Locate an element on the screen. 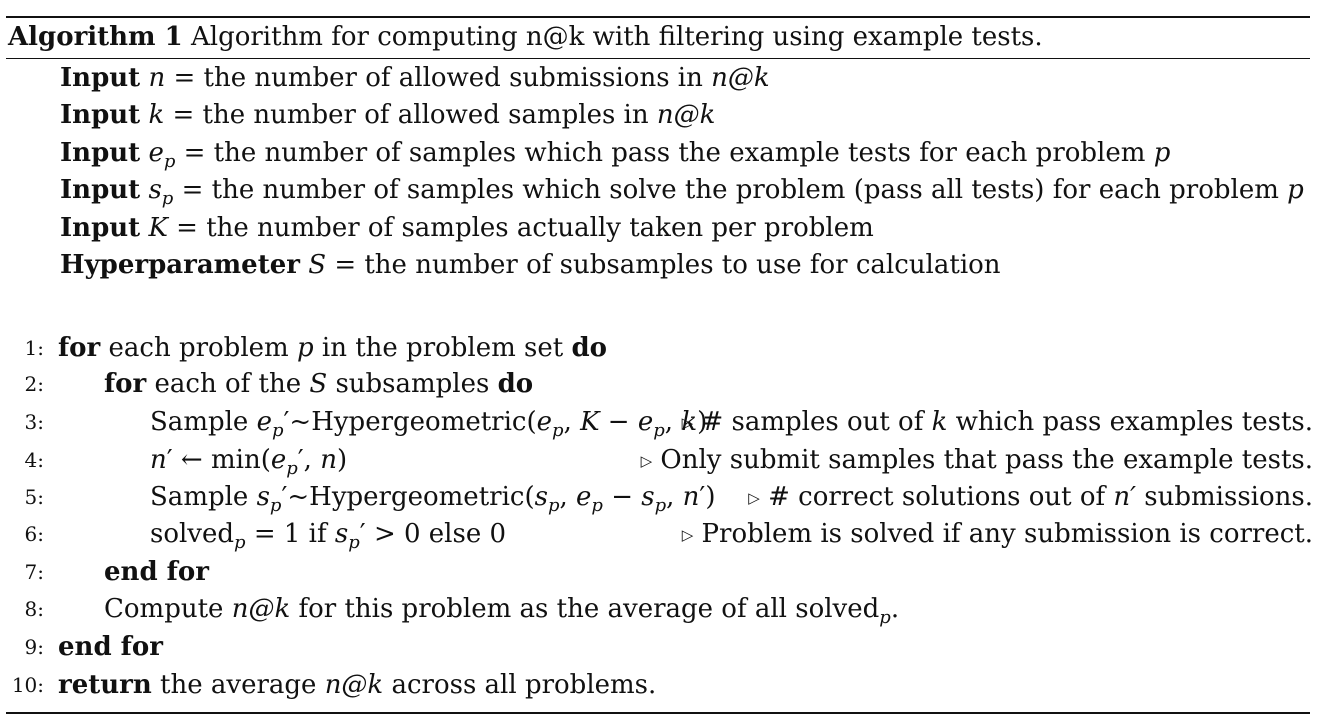 This screenshot has width=1321, height=723. input-symbol: sp is located at coordinates (161, 192).